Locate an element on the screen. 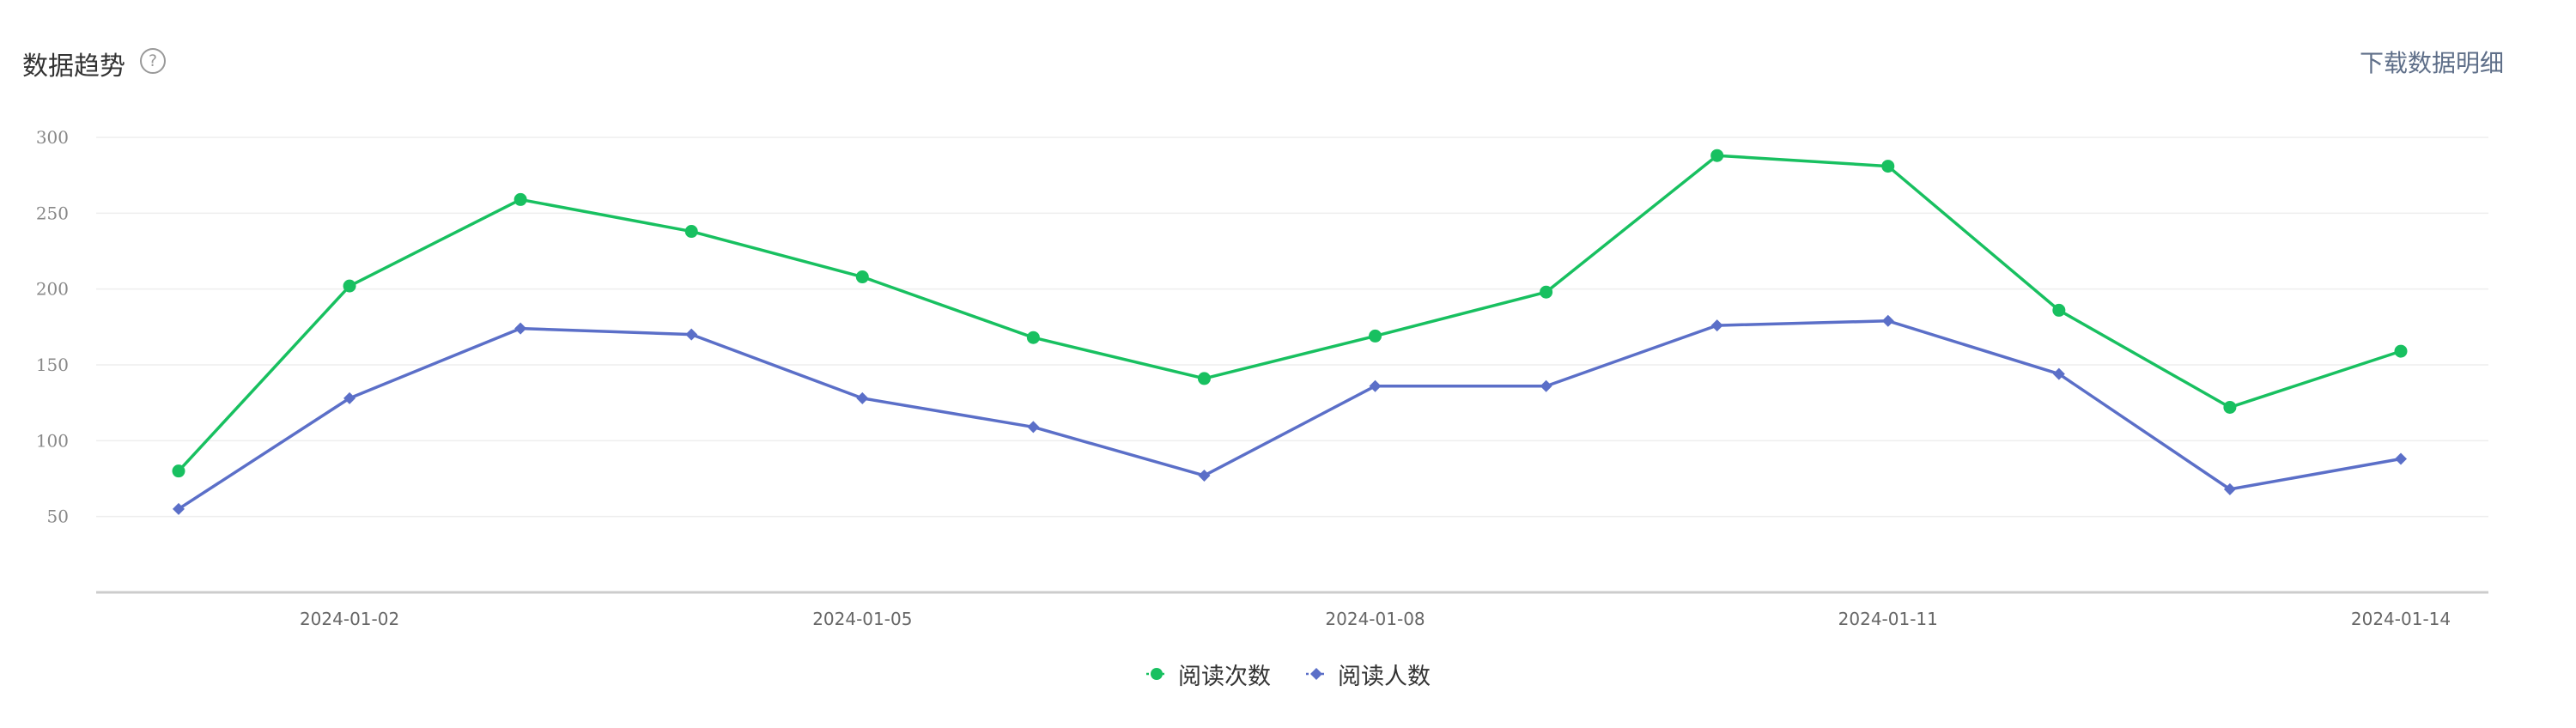 The height and width of the screenshot is (728, 2576). y-tick-label: 200 is located at coordinates (52, 290).